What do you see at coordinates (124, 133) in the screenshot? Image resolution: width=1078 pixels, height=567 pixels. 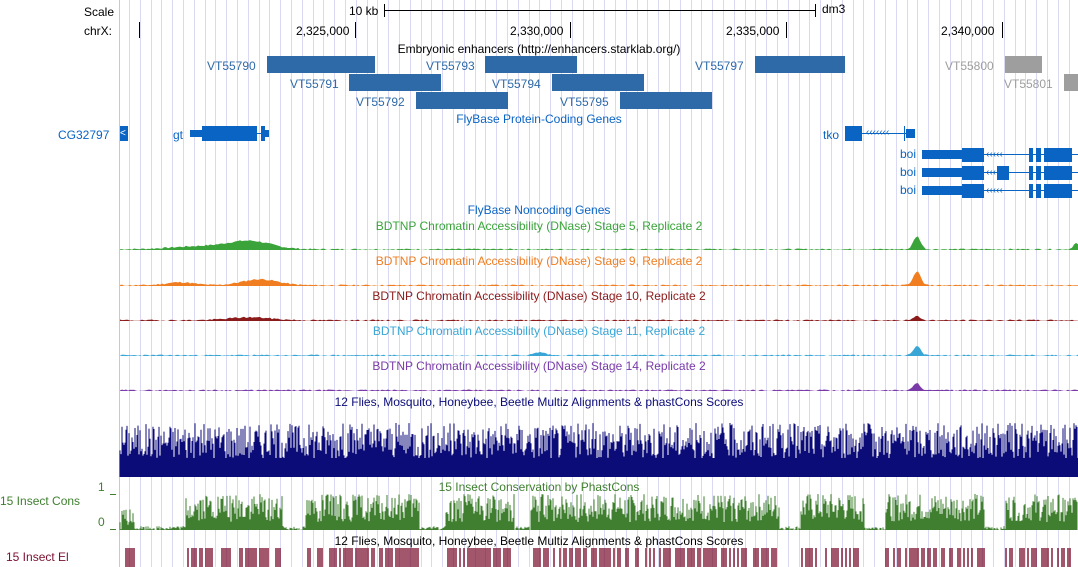 I see `gene-cg32797: <` at bounding box center [124, 133].